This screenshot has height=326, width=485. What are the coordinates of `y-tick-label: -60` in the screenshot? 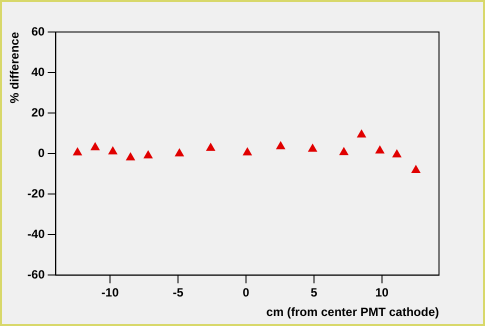 It's located at (36, 275).